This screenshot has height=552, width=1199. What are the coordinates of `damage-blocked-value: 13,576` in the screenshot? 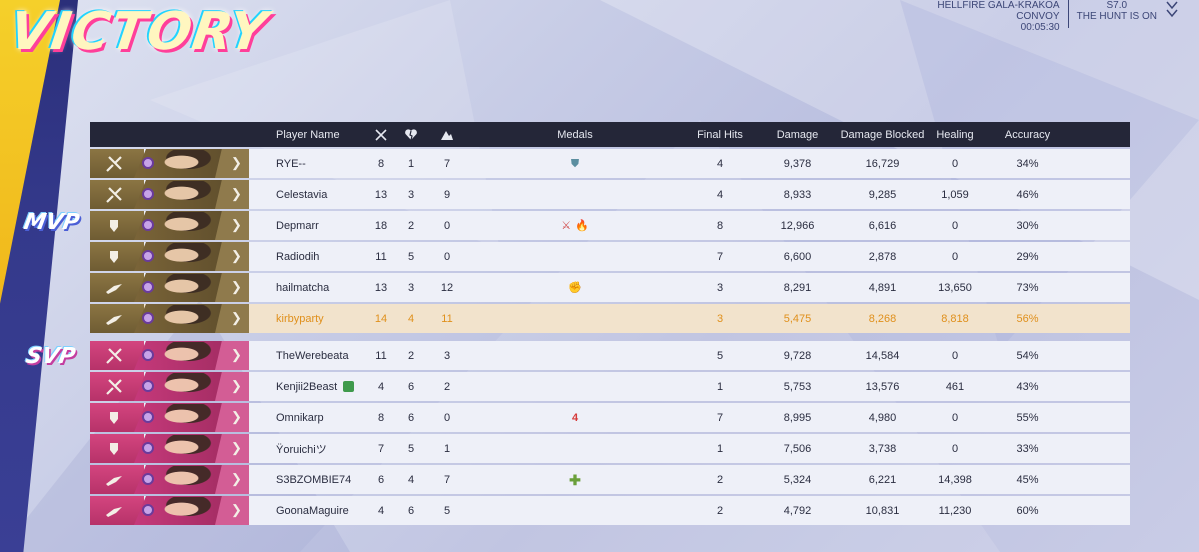 It's located at (882, 386).